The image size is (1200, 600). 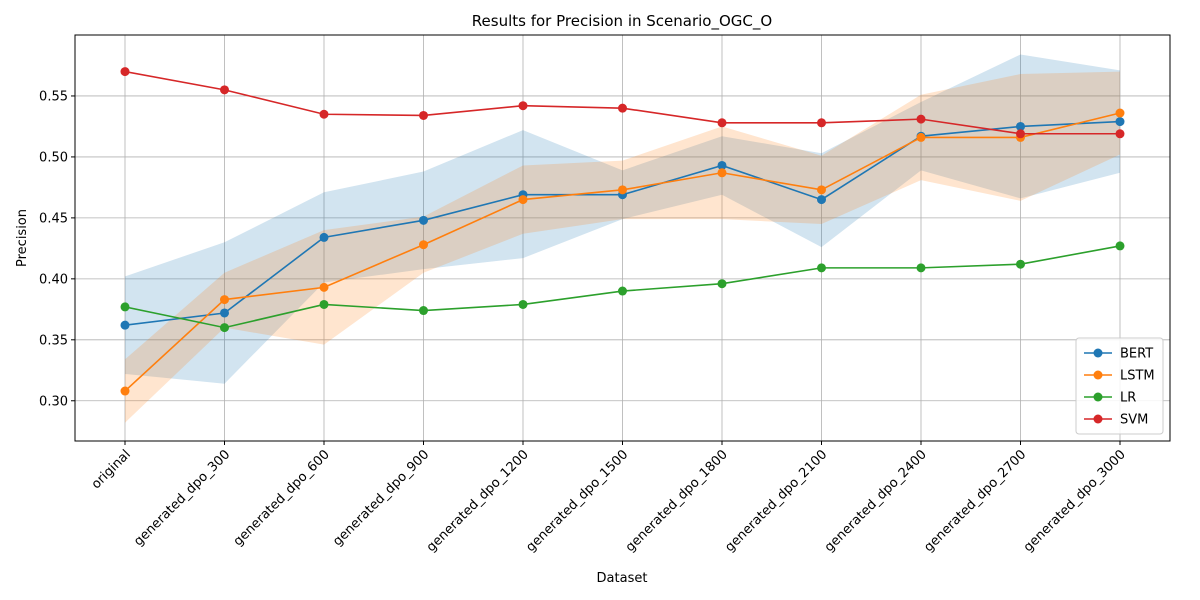 What do you see at coordinates (622, 578) in the screenshot?
I see `x-axis-label: Dataset` at bounding box center [622, 578].